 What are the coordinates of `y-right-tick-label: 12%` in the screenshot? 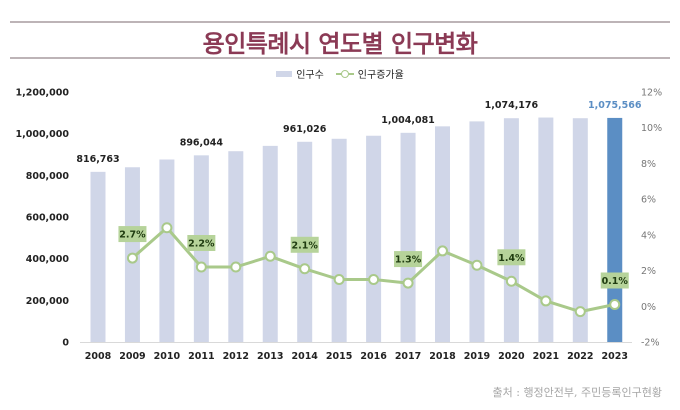 It's located at (651, 93).